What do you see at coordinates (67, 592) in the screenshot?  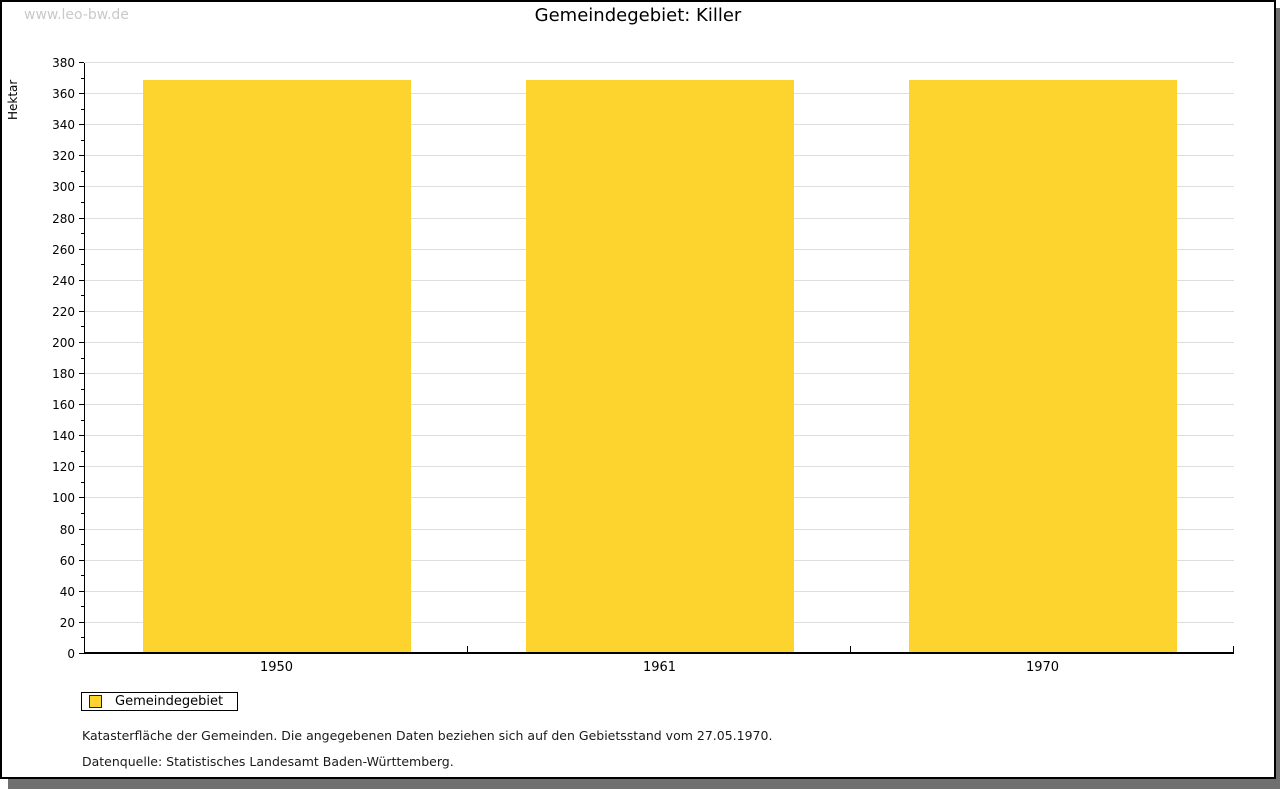 I see `y-axis-tick-label: 40` at bounding box center [67, 592].